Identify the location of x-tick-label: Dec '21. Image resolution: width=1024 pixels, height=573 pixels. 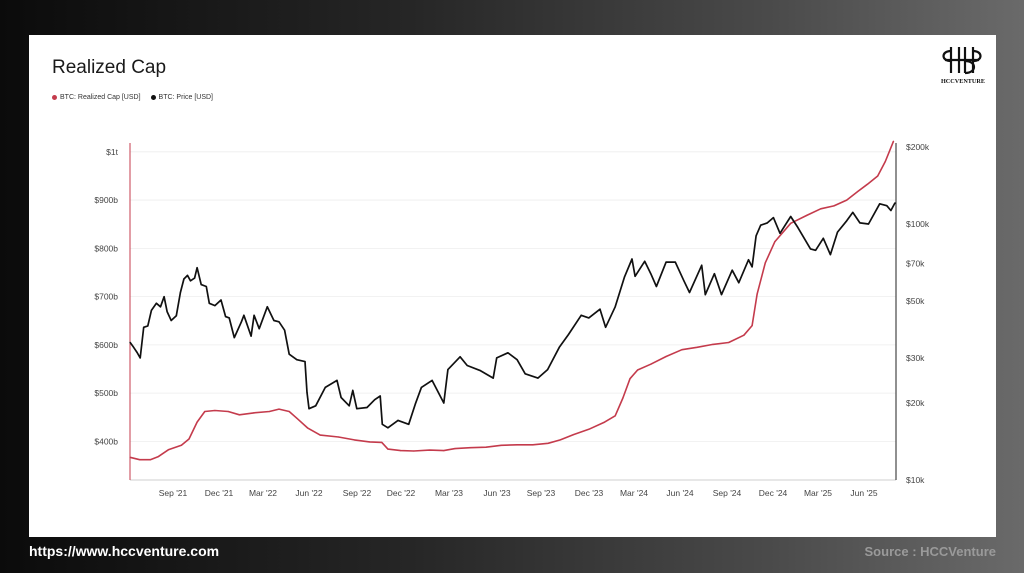
(219, 493).